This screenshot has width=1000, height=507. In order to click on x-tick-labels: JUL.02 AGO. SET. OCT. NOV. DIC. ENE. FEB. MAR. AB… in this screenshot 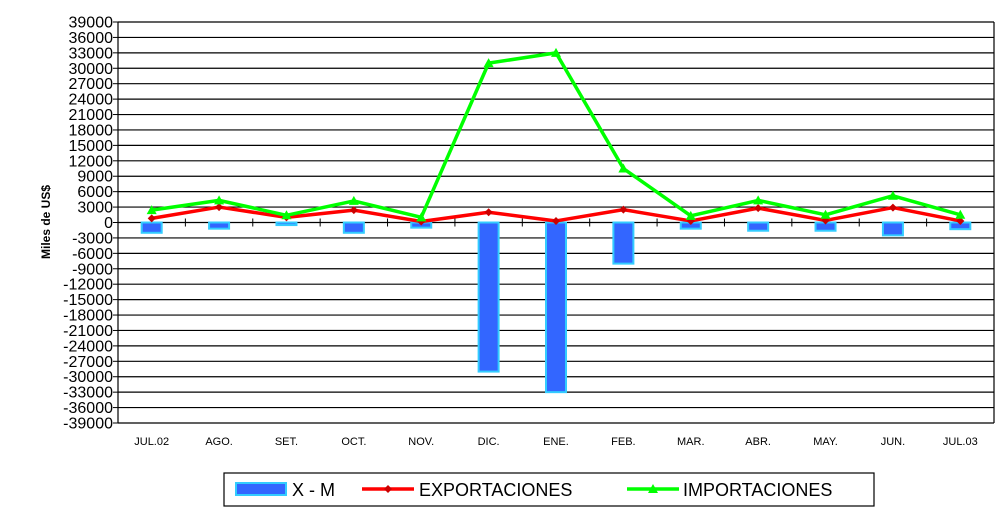, I will do `click(555, 442)`.